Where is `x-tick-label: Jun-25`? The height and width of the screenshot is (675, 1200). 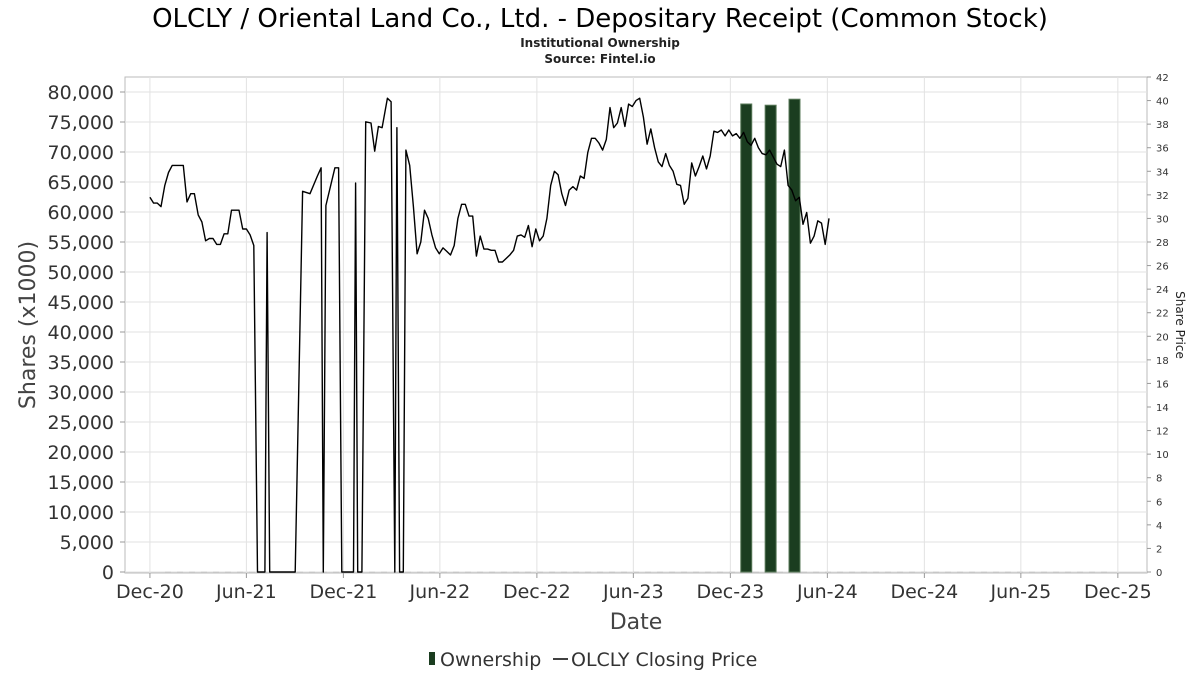
x-tick-label: Jun-25 is located at coordinates (1020, 592).